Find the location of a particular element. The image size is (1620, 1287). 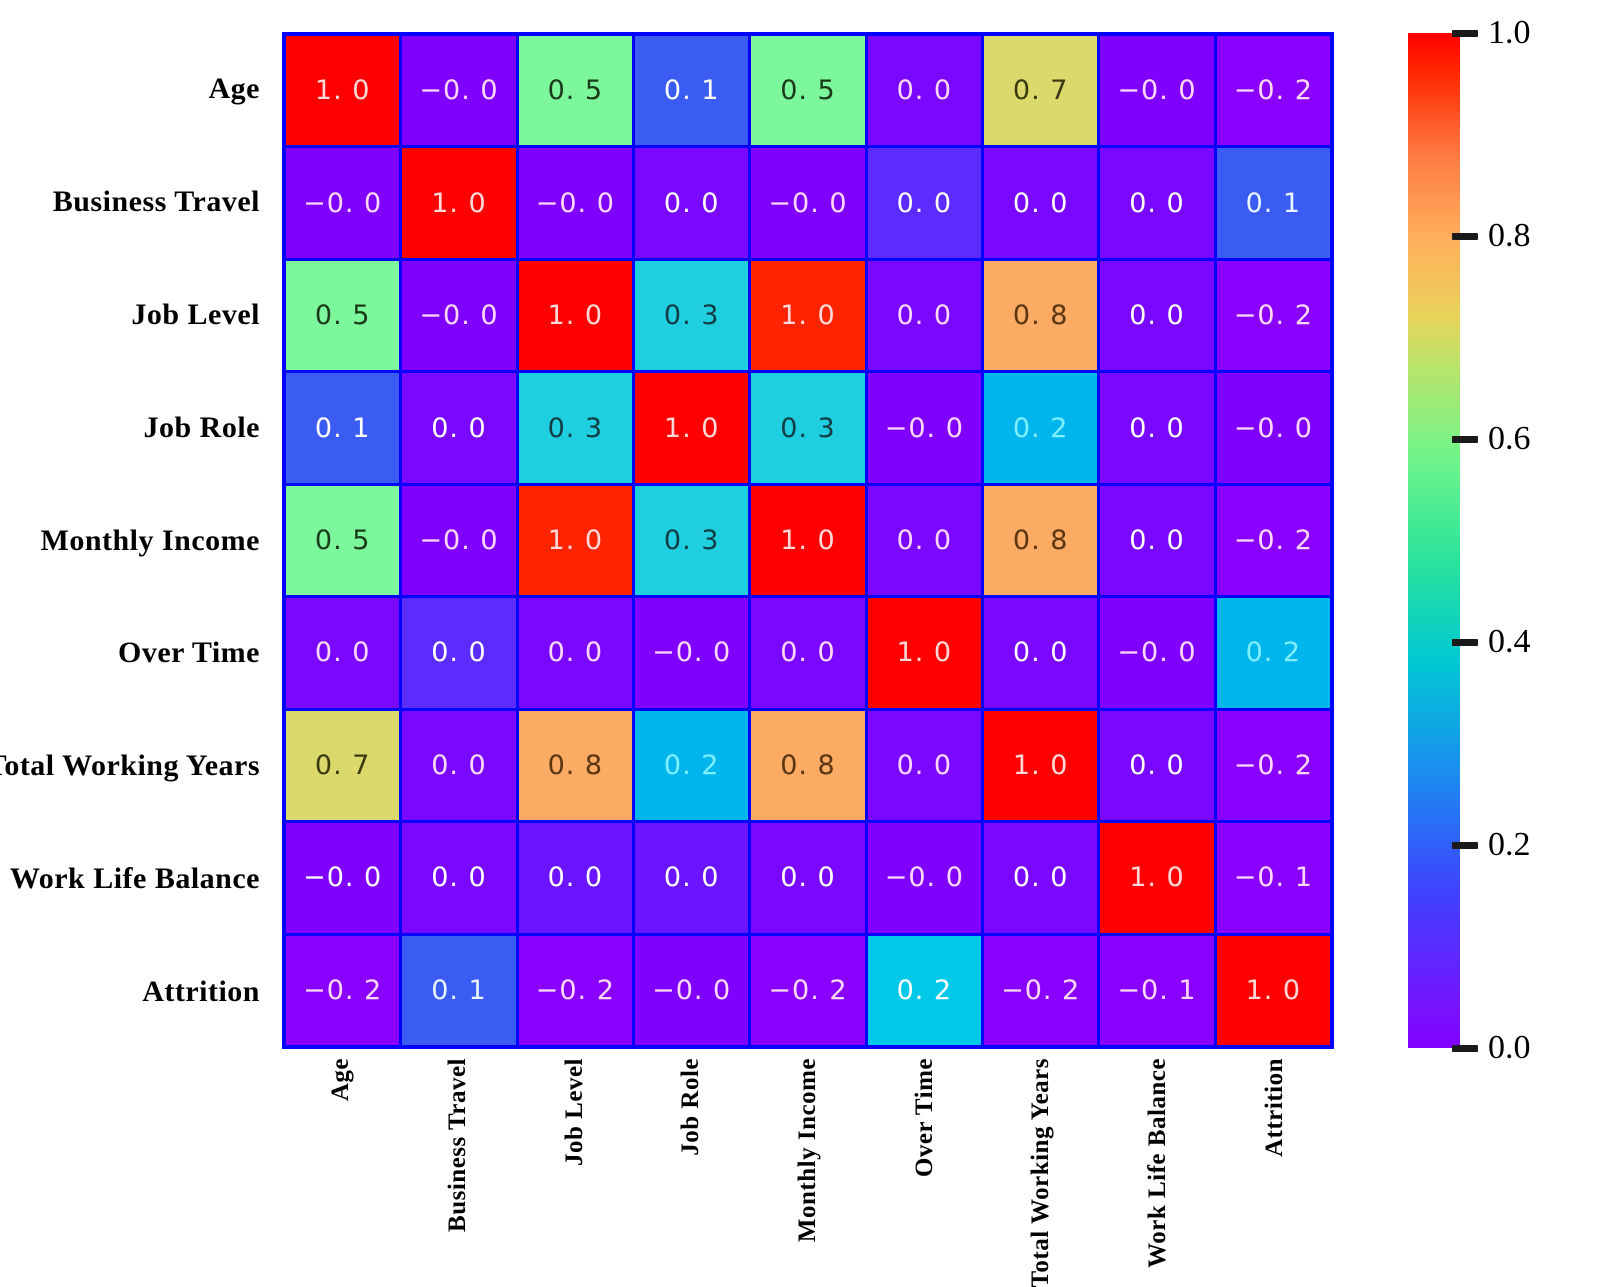

x-tick-label: Job Role is located at coordinates (691, 1107).